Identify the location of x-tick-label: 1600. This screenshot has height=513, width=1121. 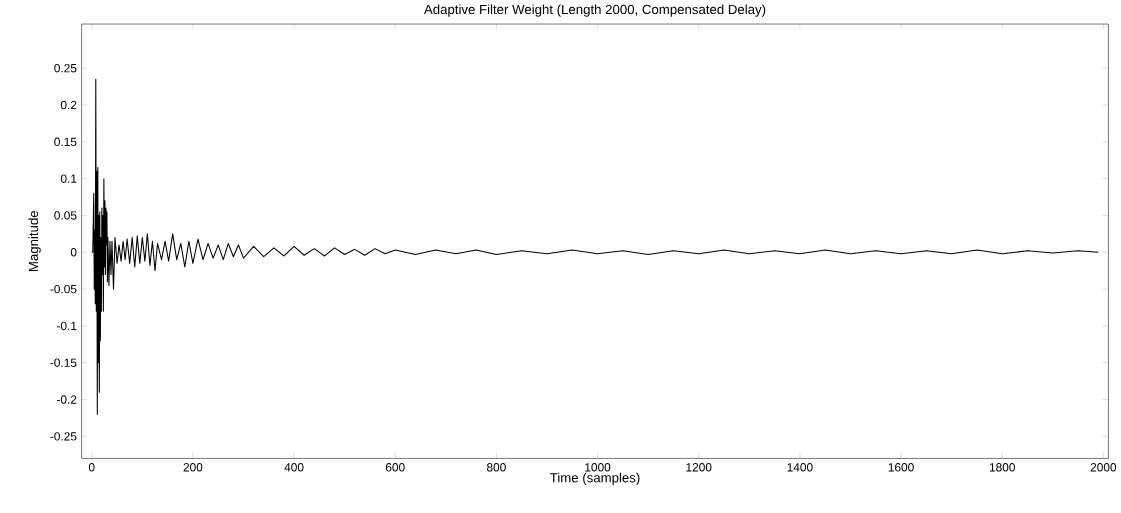
(901, 467).